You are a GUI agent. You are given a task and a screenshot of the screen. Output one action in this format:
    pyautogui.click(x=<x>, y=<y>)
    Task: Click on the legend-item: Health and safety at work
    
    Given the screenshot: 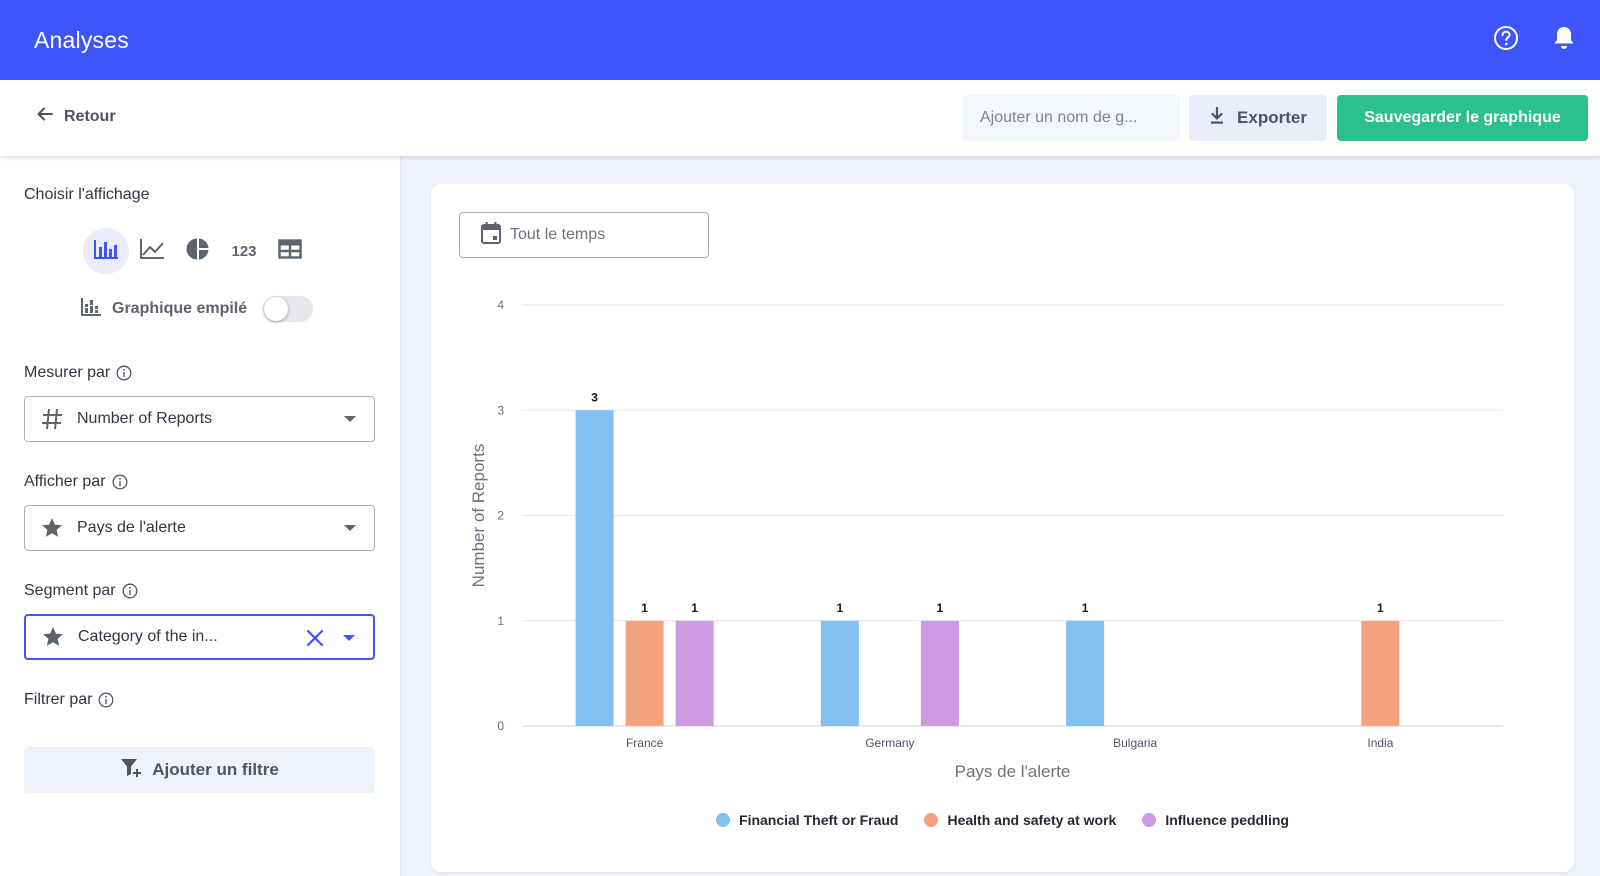 What is the action you would take?
    pyautogui.click(x=1020, y=820)
    